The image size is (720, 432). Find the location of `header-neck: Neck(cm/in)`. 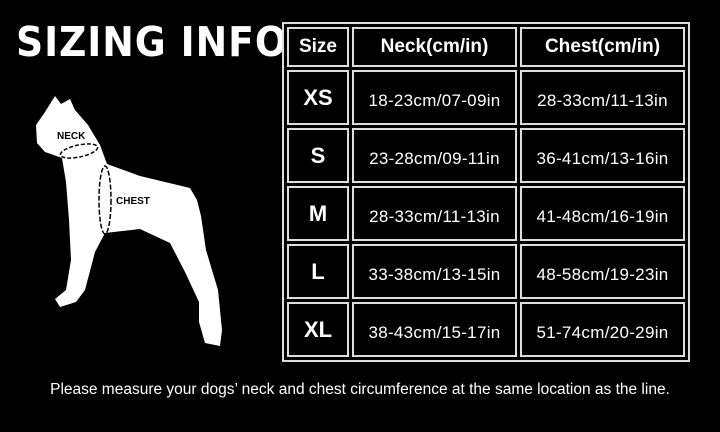

header-neck: Neck(cm/in) is located at coordinates (434, 47).